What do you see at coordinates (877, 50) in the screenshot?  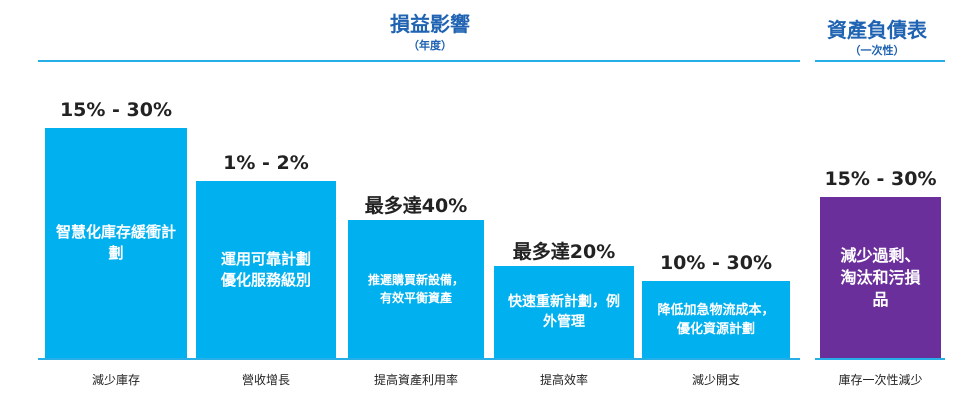 I see `balance-header-subtitle: （一次性）` at bounding box center [877, 50].